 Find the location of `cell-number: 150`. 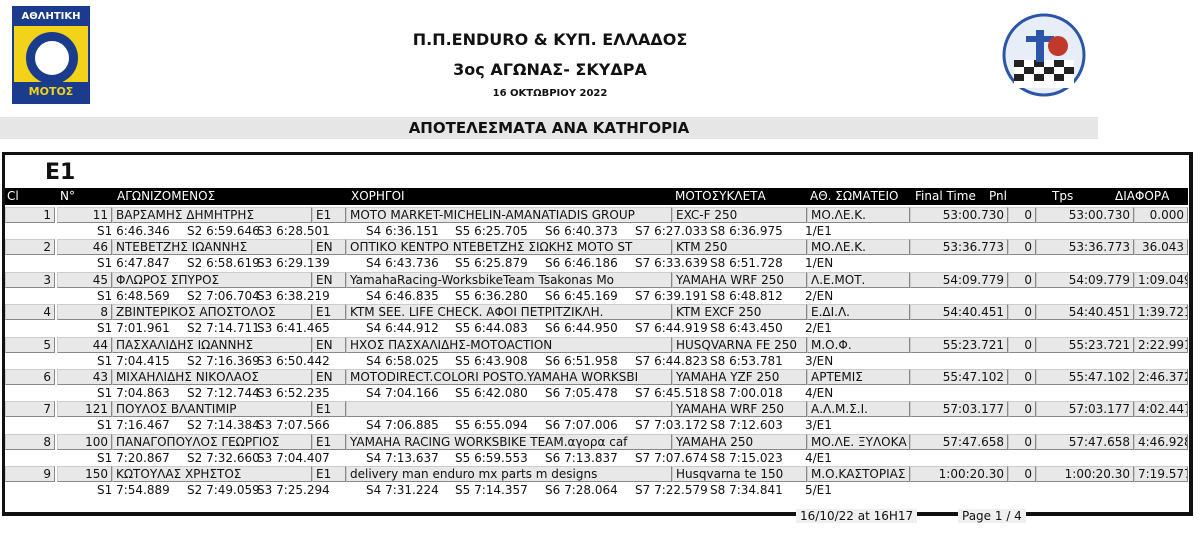

cell-number: 150 is located at coordinates (84, 474).